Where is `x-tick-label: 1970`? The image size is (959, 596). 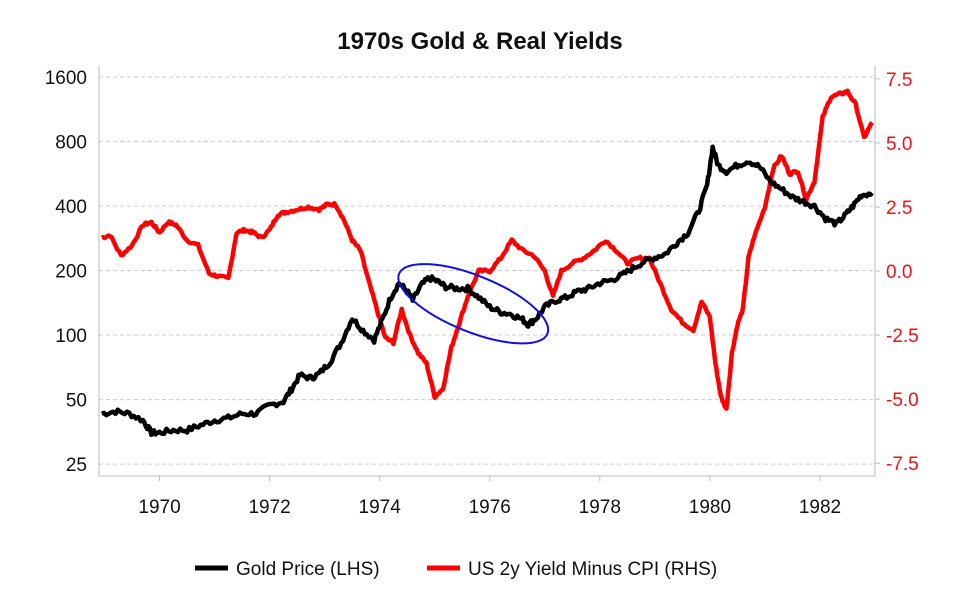
x-tick-label: 1970 is located at coordinates (159, 507).